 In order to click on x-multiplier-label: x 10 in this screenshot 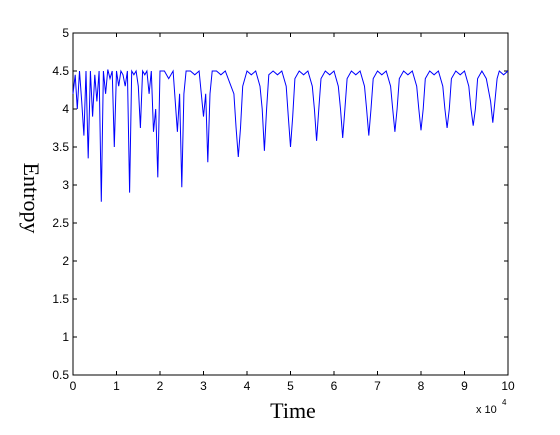, I will do `click(486, 410)`.